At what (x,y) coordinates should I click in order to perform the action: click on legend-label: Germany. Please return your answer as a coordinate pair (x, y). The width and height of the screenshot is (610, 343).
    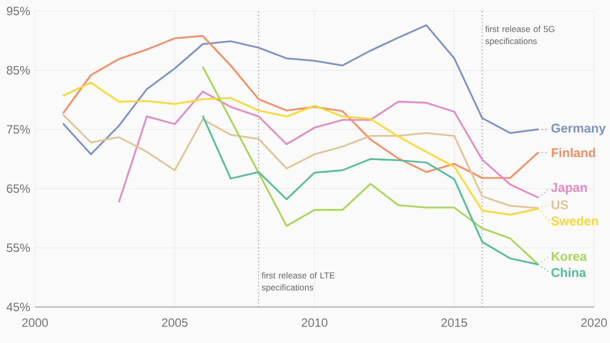
    Looking at the image, I should click on (578, 130).